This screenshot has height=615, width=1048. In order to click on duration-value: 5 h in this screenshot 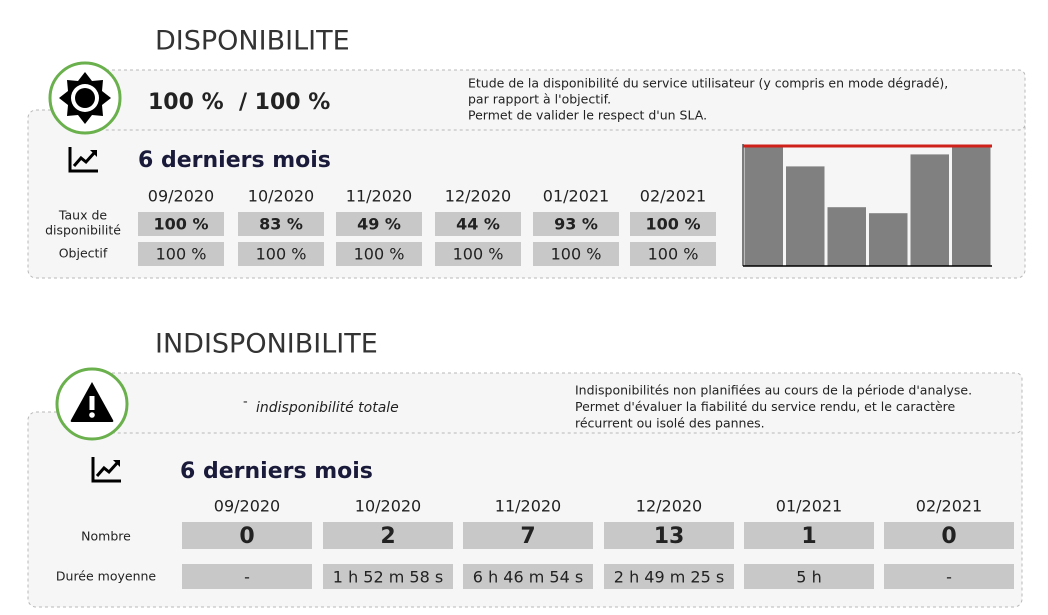, I will do `click(808, 577)`.